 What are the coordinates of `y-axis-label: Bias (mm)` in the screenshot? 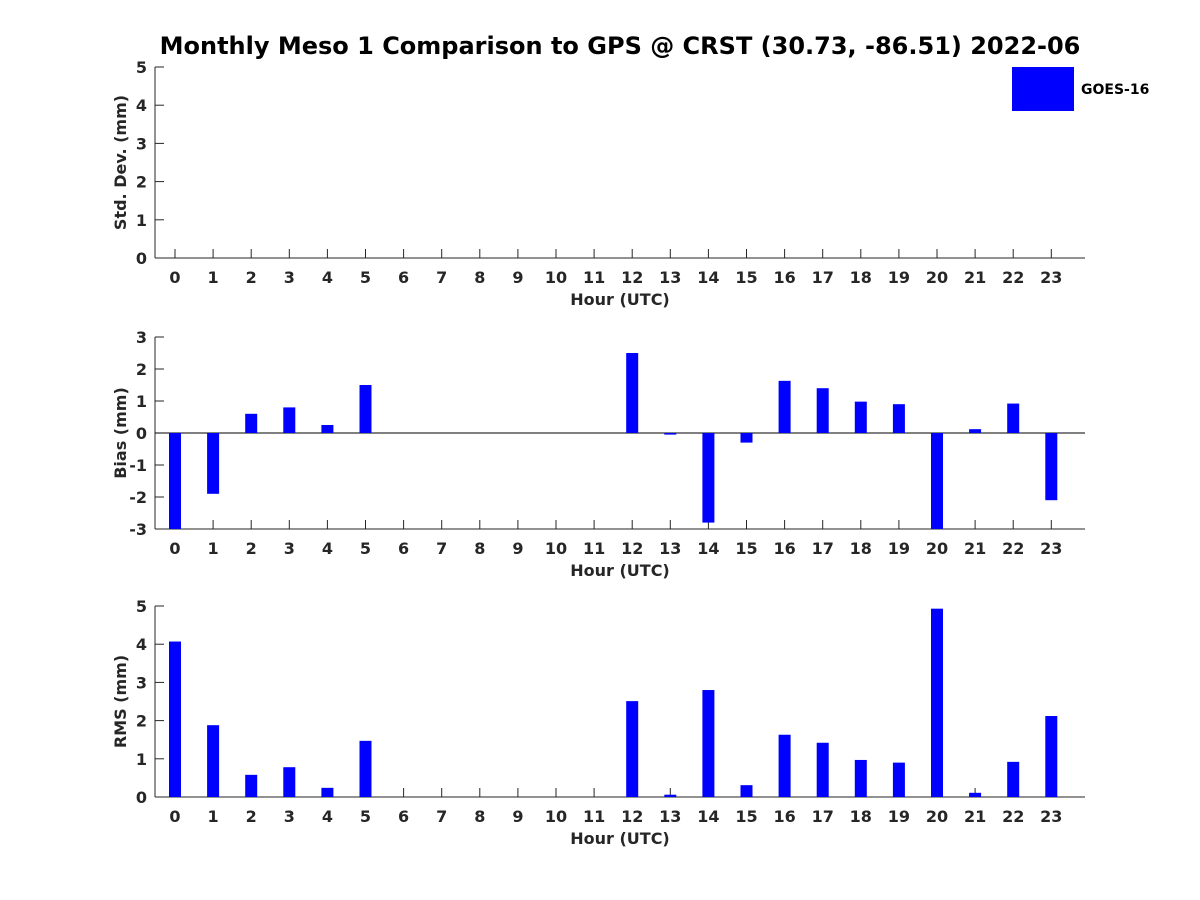 It's located at (120, 433).